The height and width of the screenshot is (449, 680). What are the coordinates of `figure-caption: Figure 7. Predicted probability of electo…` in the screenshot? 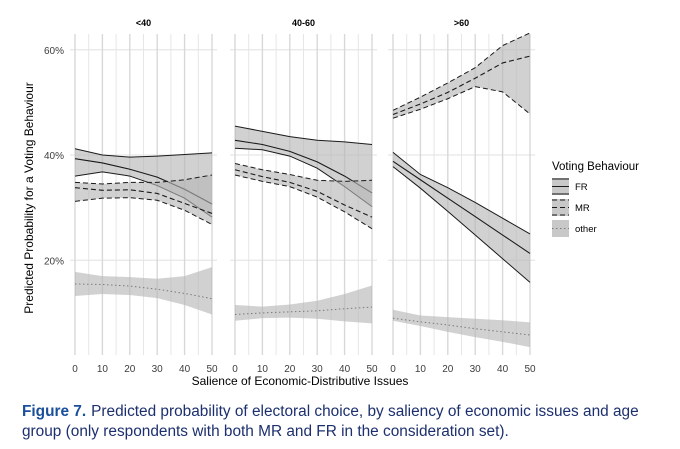 It's located at (347, 422).